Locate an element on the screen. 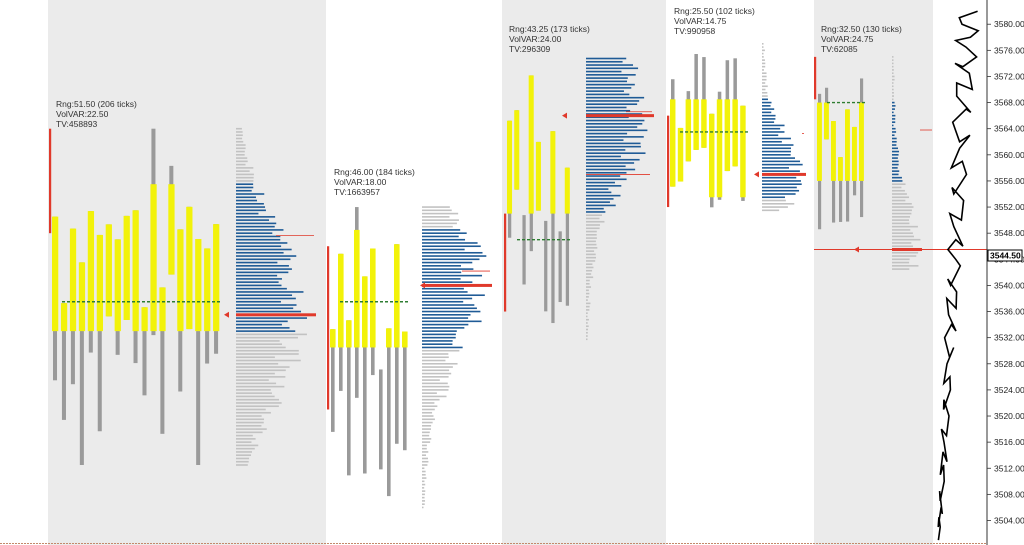 The height and width of the screenshot is (545, 1024). session-4-profile is located at coordinates (736, 127).